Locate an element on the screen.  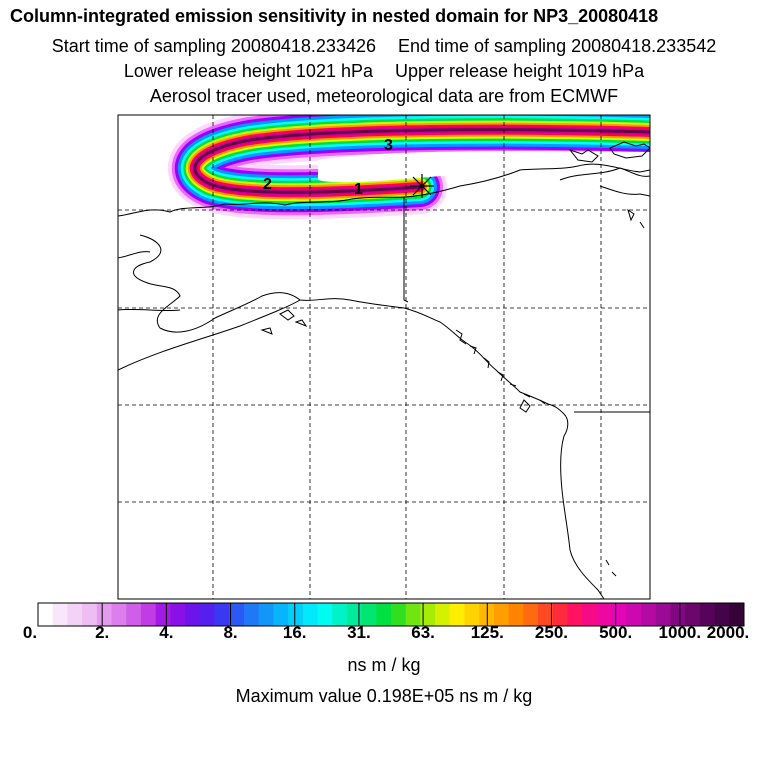
colorbar-tick-label: 250. is located at coordinates (551, 632).